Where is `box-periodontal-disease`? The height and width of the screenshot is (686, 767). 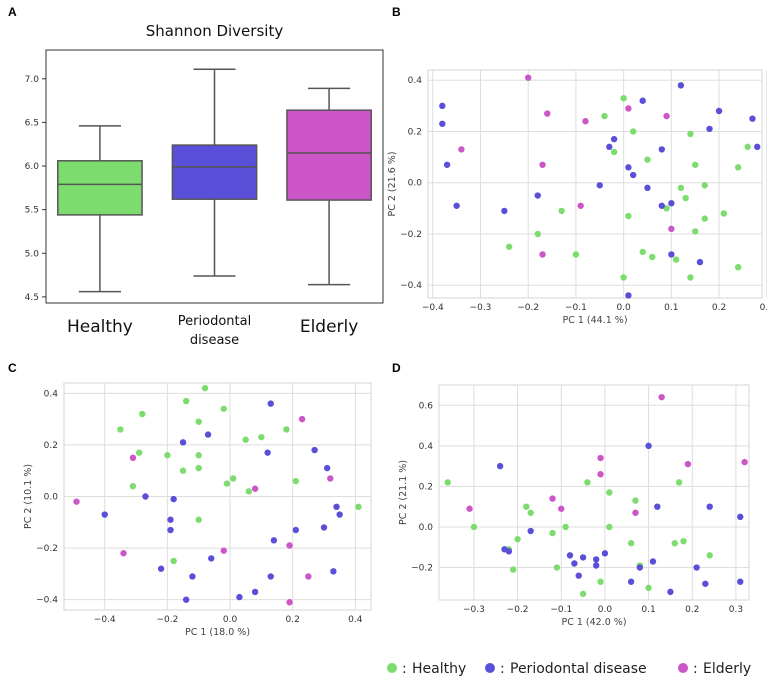
box-periodontal-disease is located at coordinates (214, 172).